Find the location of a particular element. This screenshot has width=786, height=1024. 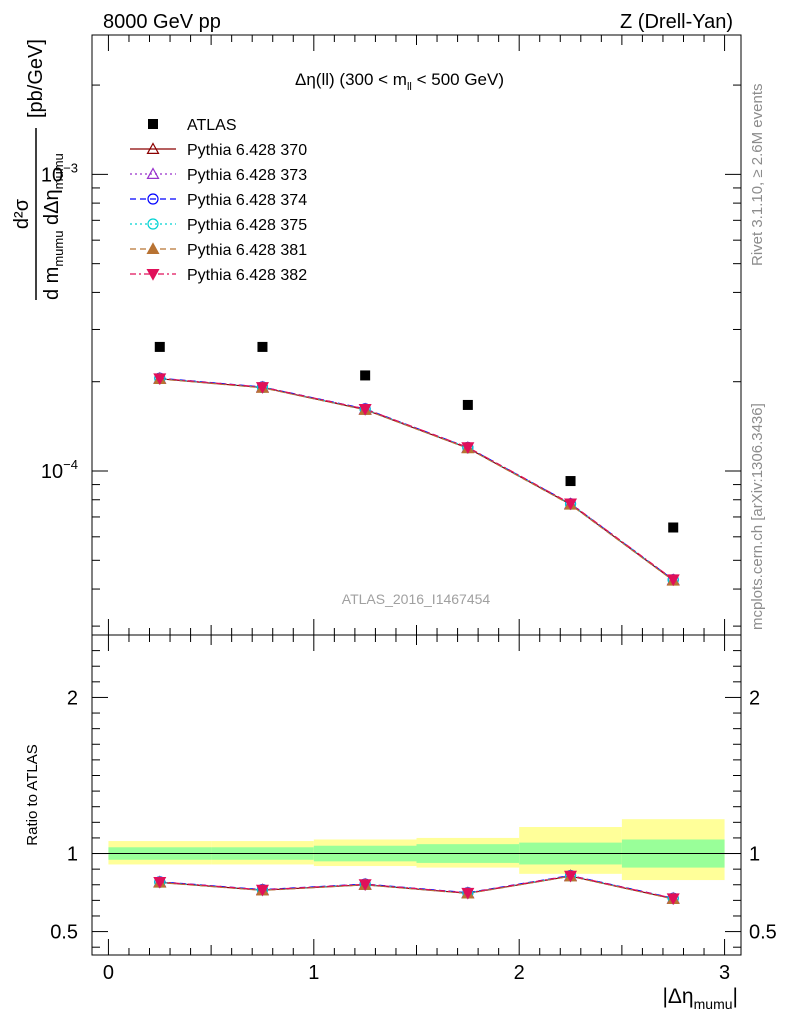

ratio-tick-label-right: 1 is located at coordinates (754, 855).